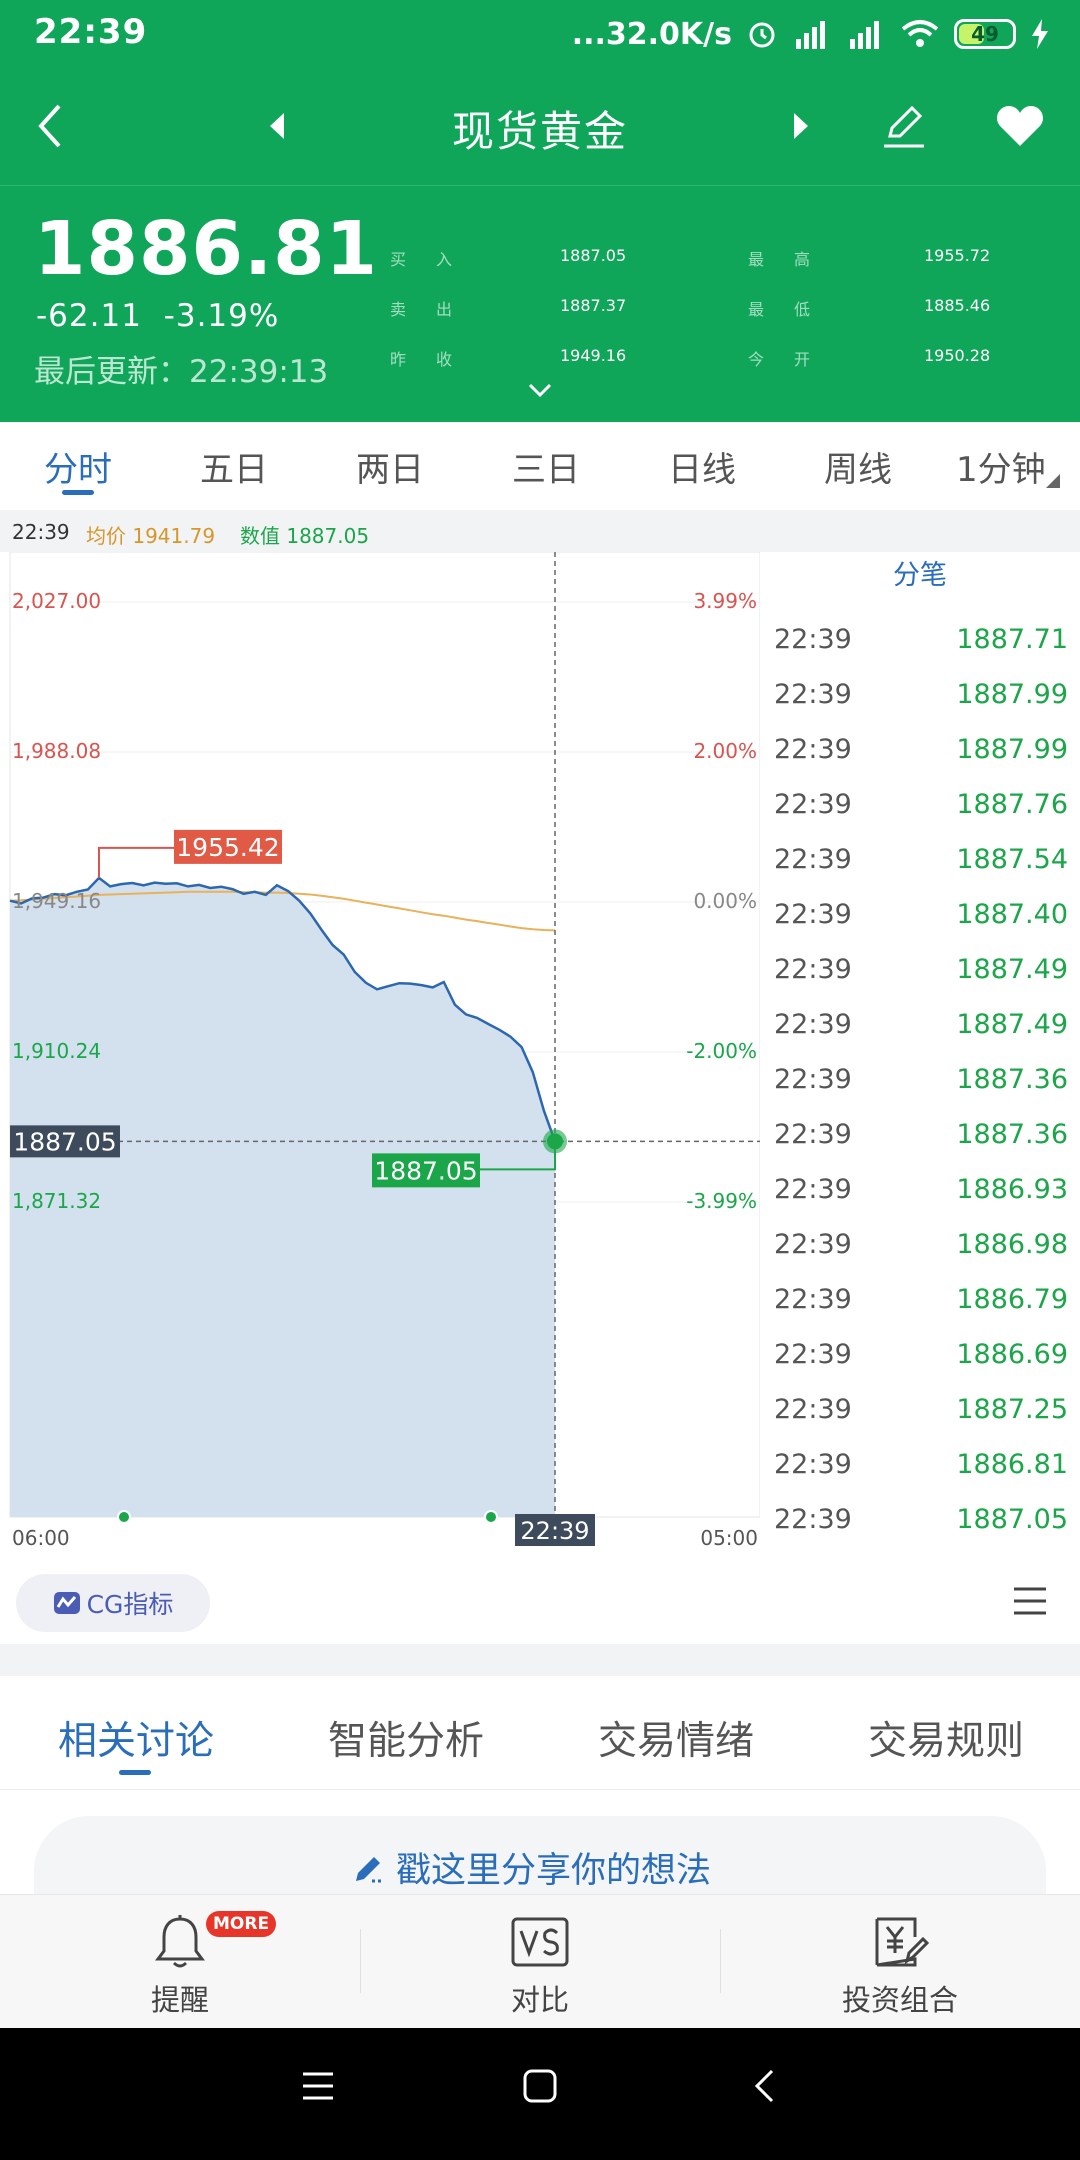 The width and height of the screenshot is (1080, 2160). Describe the element at coordinates (259, 372) in the screenshot. I see `update-time: 22:39:13` at that location.